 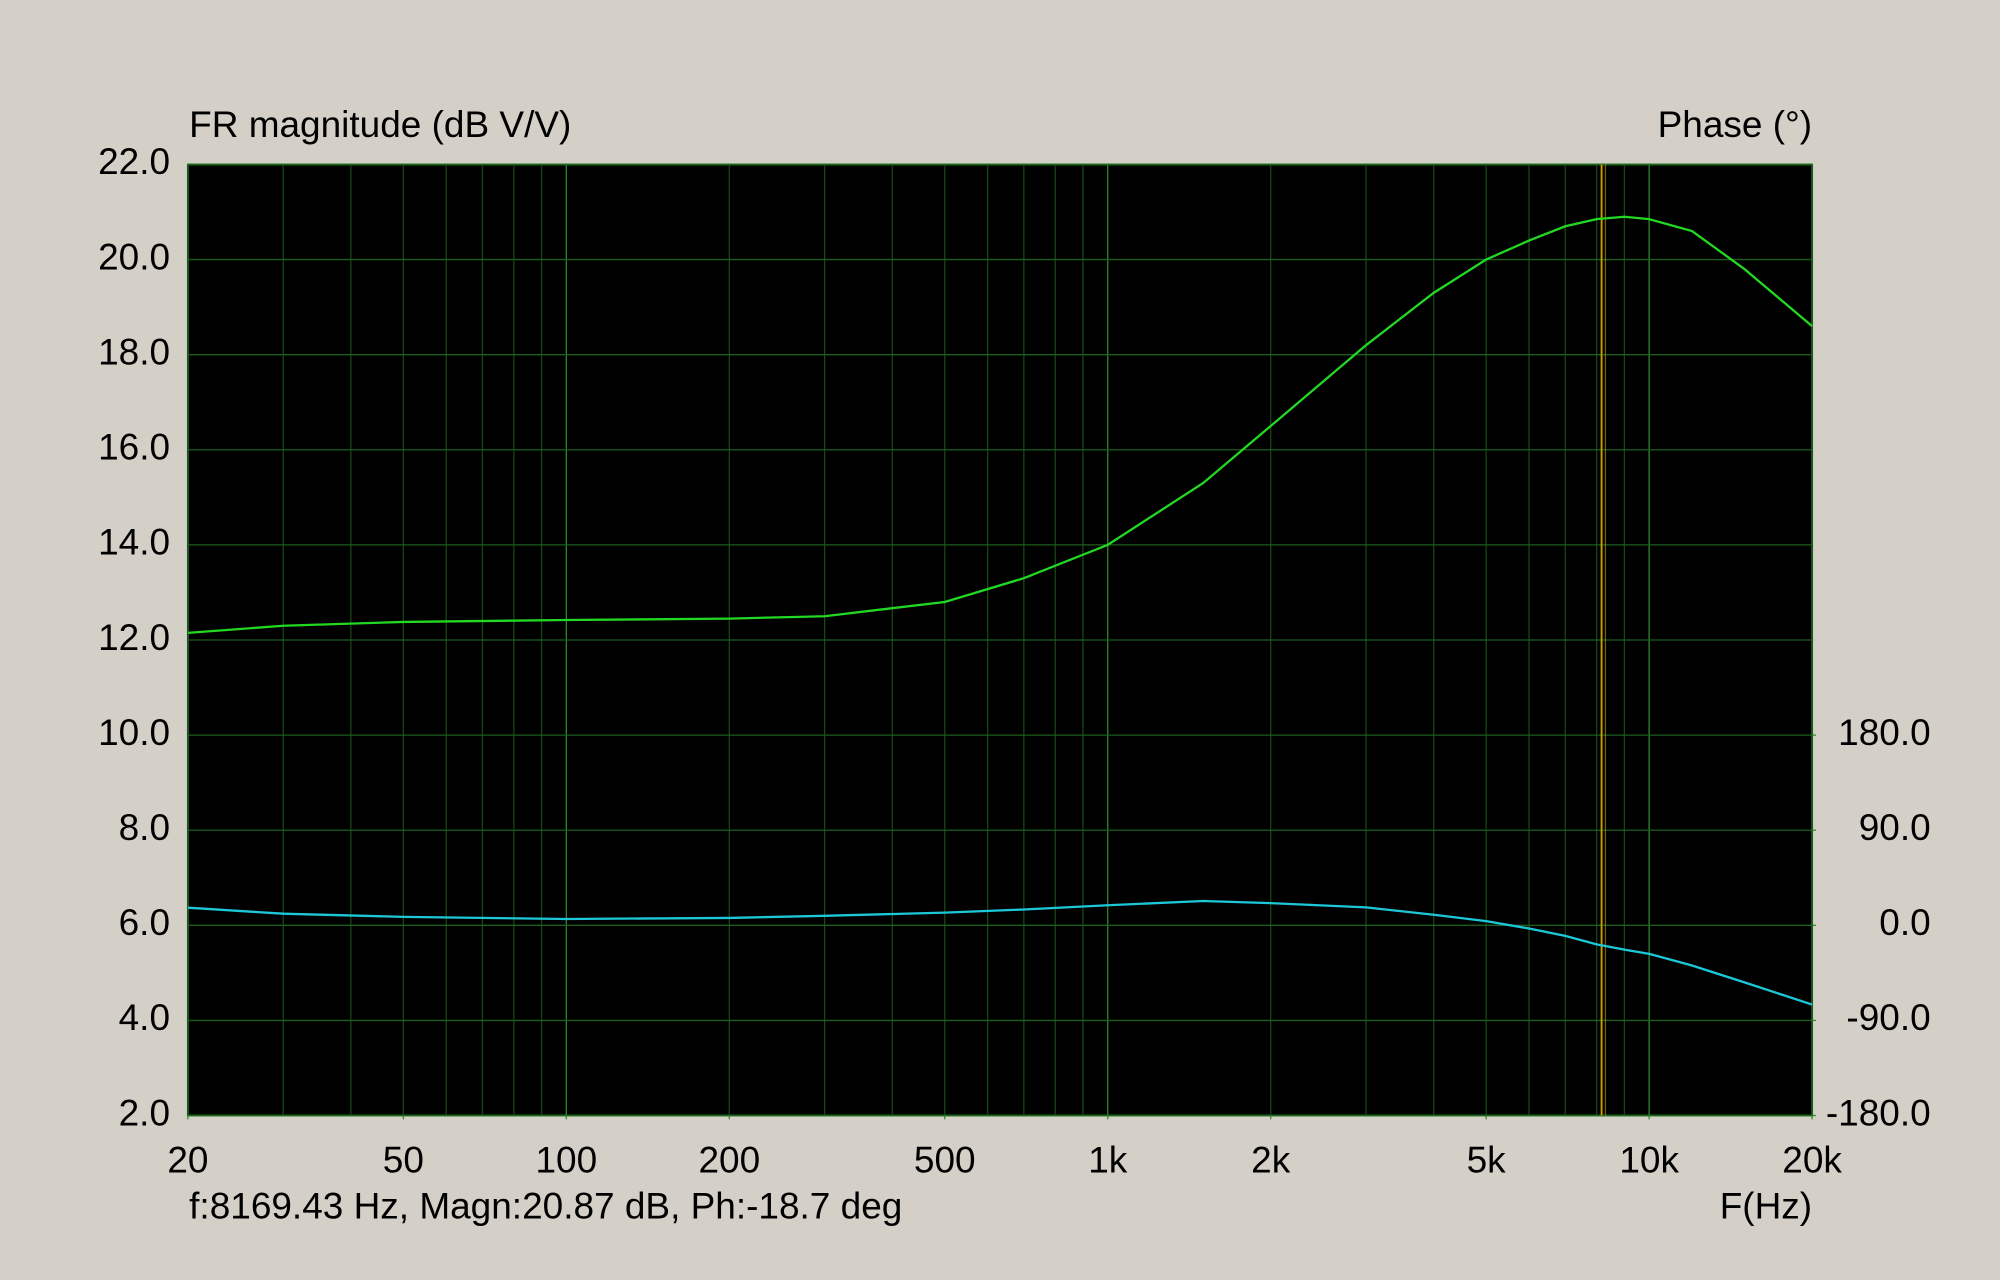 What do you see at coordinates (134, 542) in the screenshot?
I see `y-tick-label: 14.0` at bounding box center [134, 542].